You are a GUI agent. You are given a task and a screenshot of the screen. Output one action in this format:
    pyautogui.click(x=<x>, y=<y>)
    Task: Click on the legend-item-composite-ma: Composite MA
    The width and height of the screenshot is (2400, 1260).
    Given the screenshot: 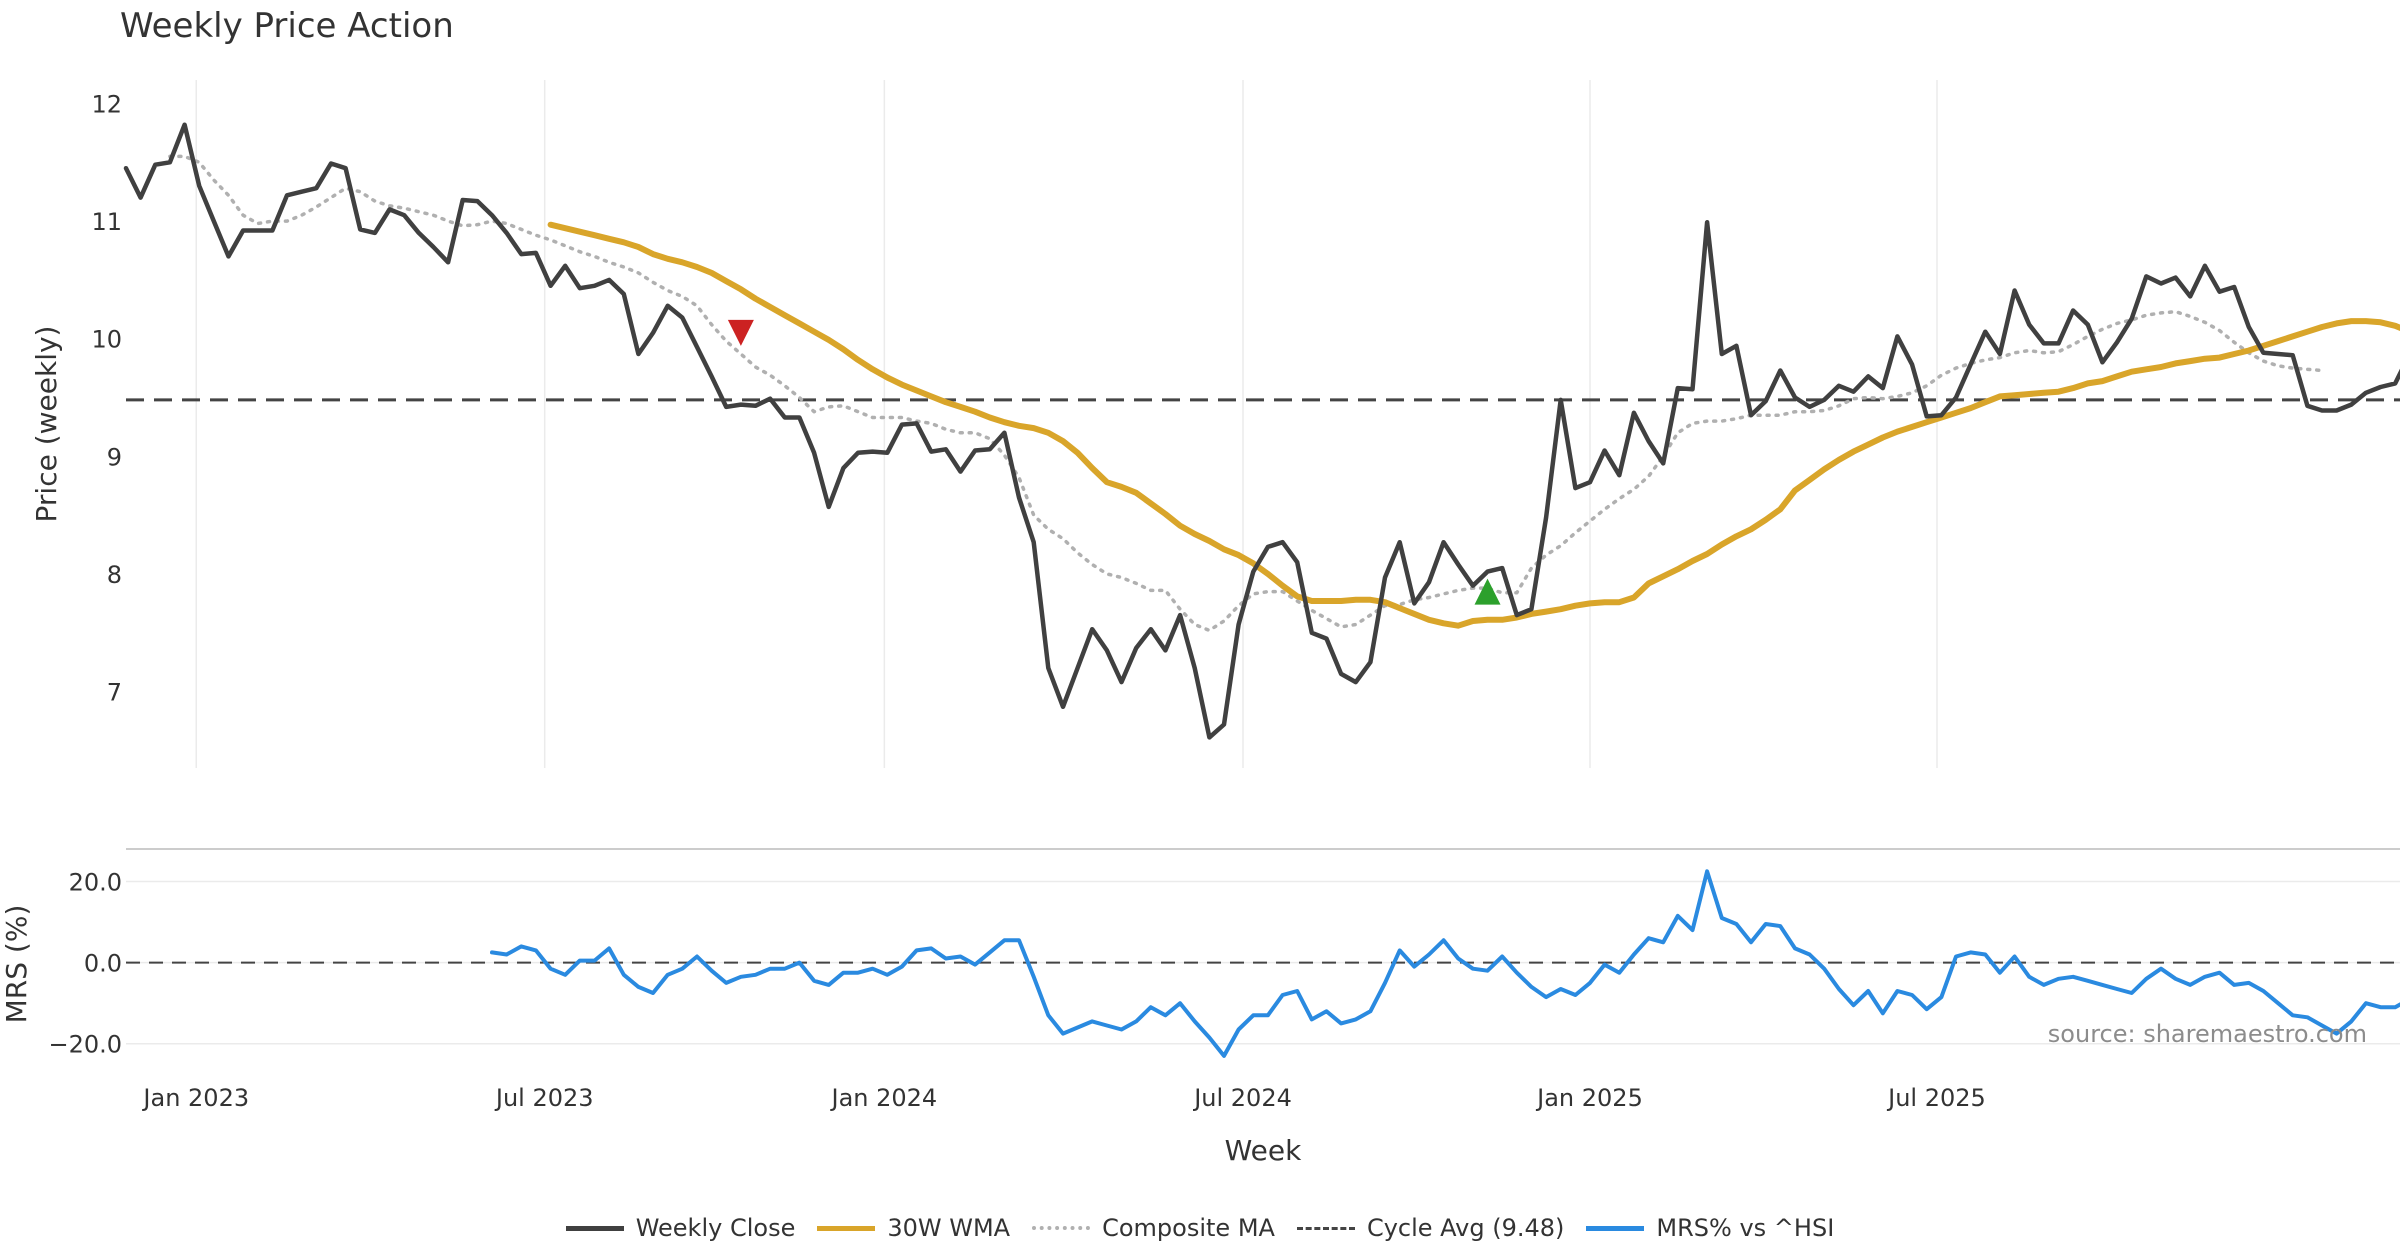 What is the action you would take?
    pyautogui.click(x=1153, y=1228)
    